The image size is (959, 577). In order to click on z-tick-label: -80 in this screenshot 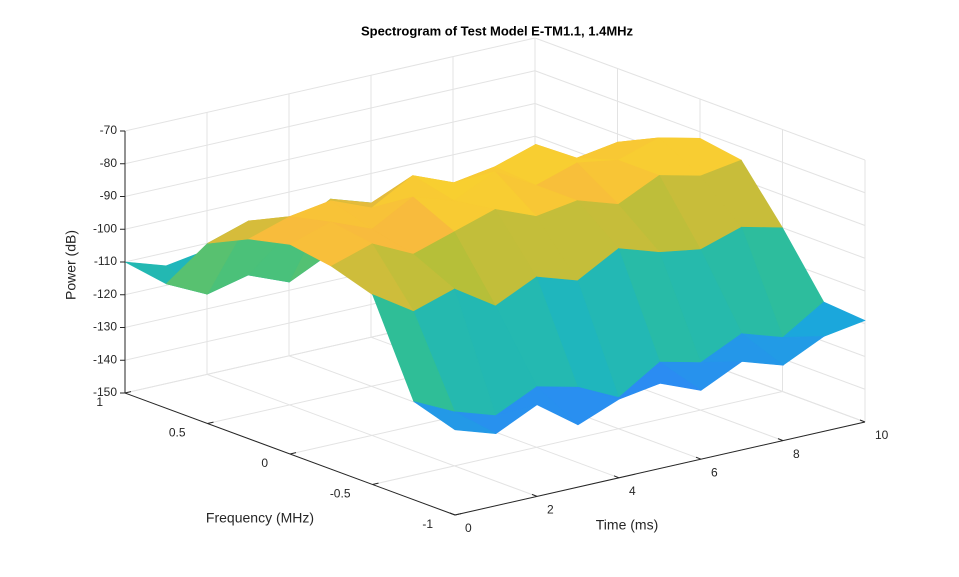, I will do `click(109, 163)`.